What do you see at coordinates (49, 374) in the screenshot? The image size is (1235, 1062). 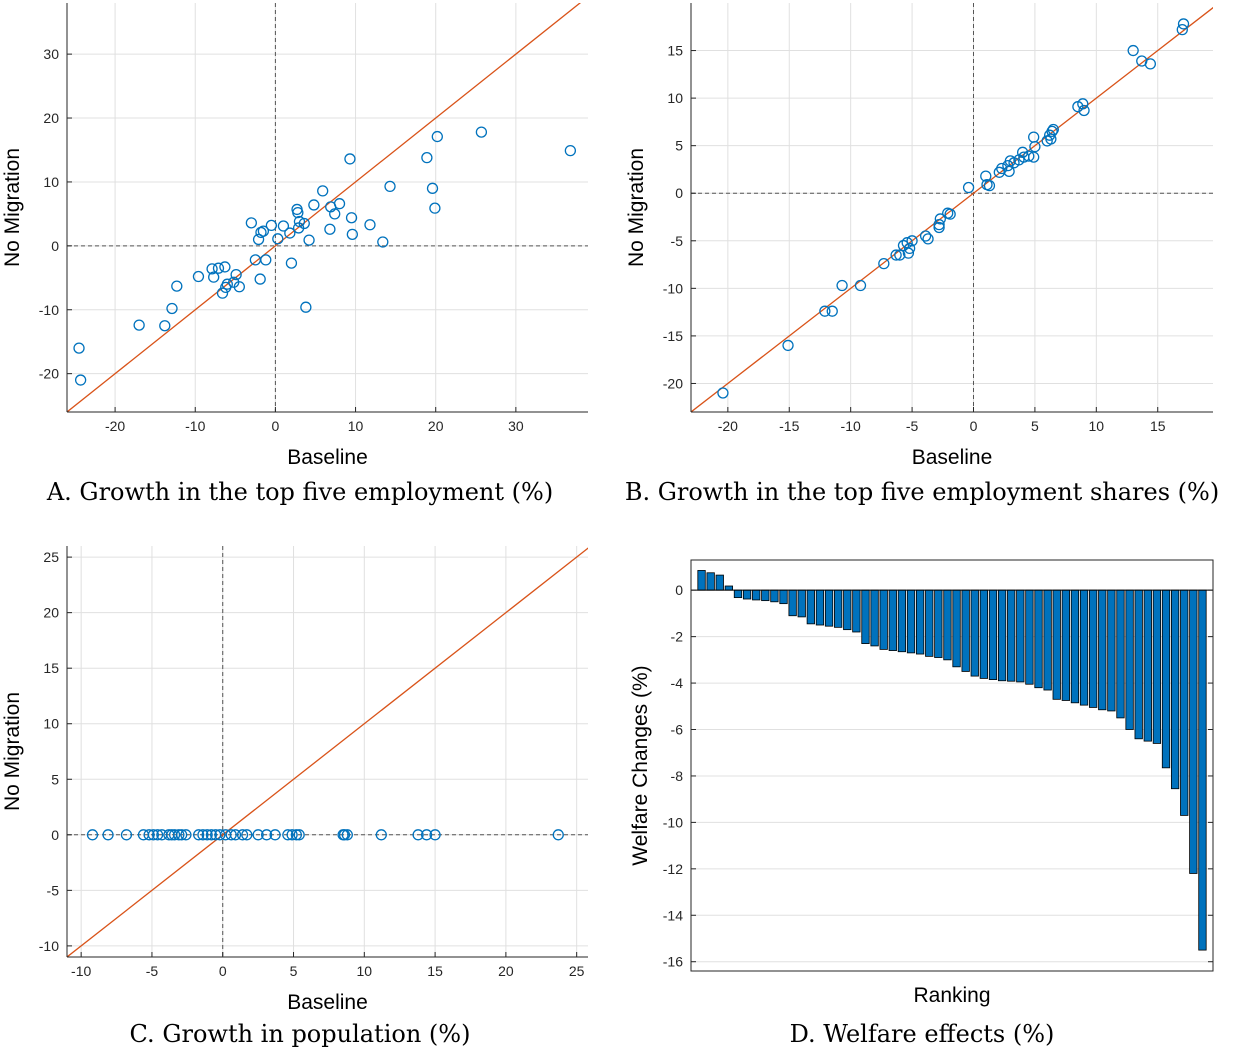 I see `y-tick-label: -20` at bounding box center [49, 374].